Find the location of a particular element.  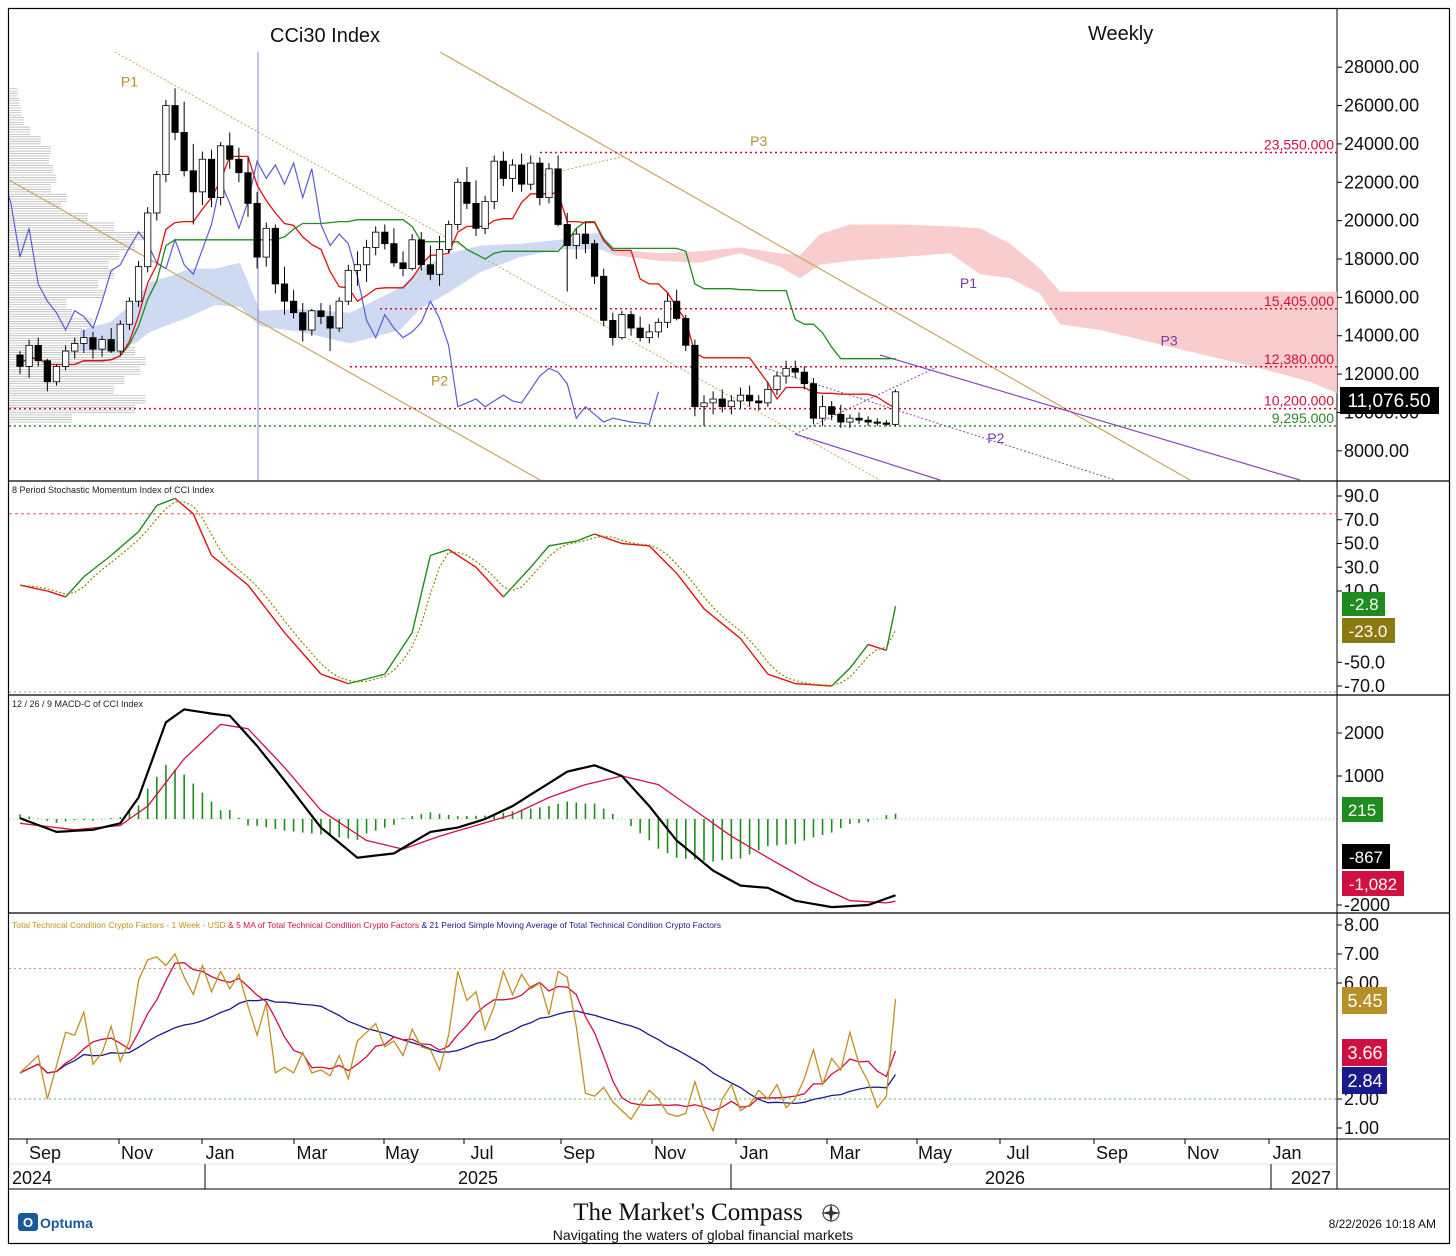

tech-ma5-value: 3.66 is located at coordinates (1364, 1053).